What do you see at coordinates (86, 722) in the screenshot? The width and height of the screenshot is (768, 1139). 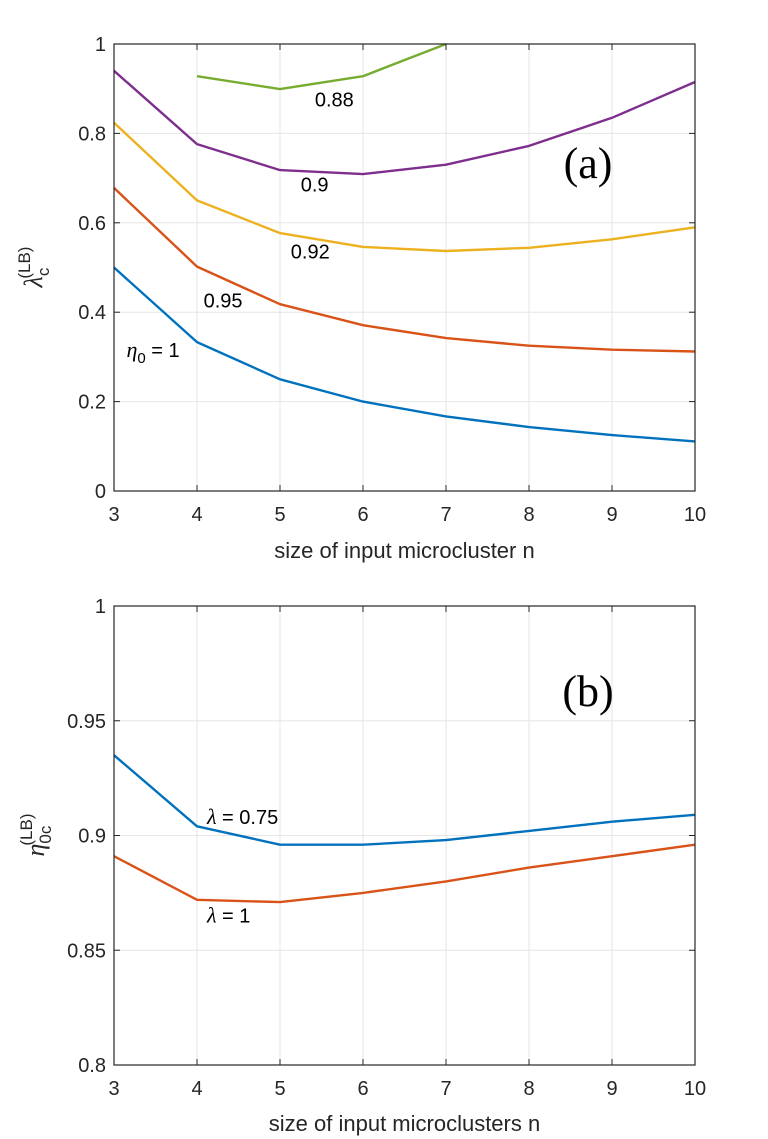 I see `panel-b-ytick-label: 0.95` at bounding box center [86, 722].